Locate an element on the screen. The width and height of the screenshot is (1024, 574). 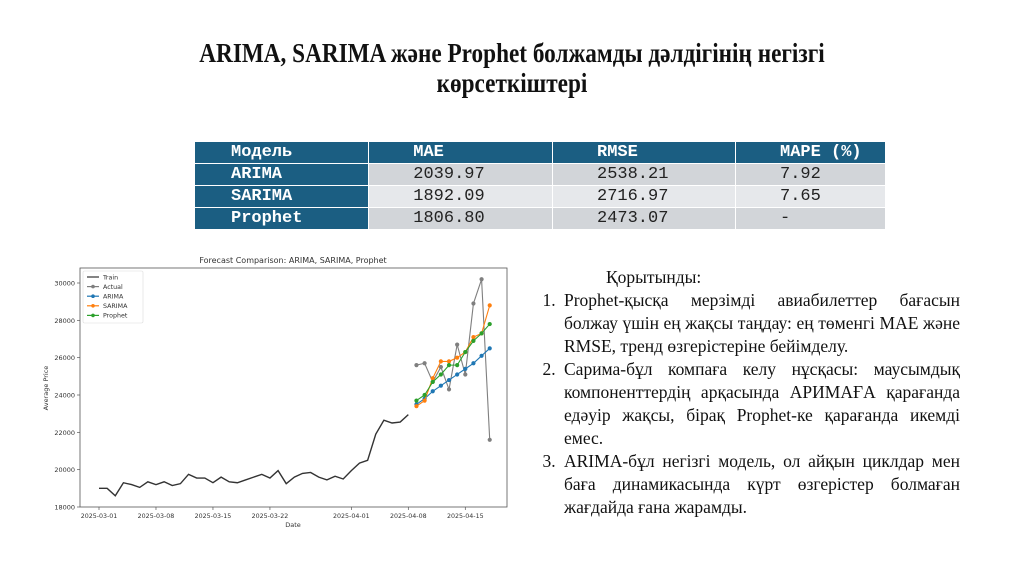
y-axis-label: Average Price is located at coordinates (46, 388).